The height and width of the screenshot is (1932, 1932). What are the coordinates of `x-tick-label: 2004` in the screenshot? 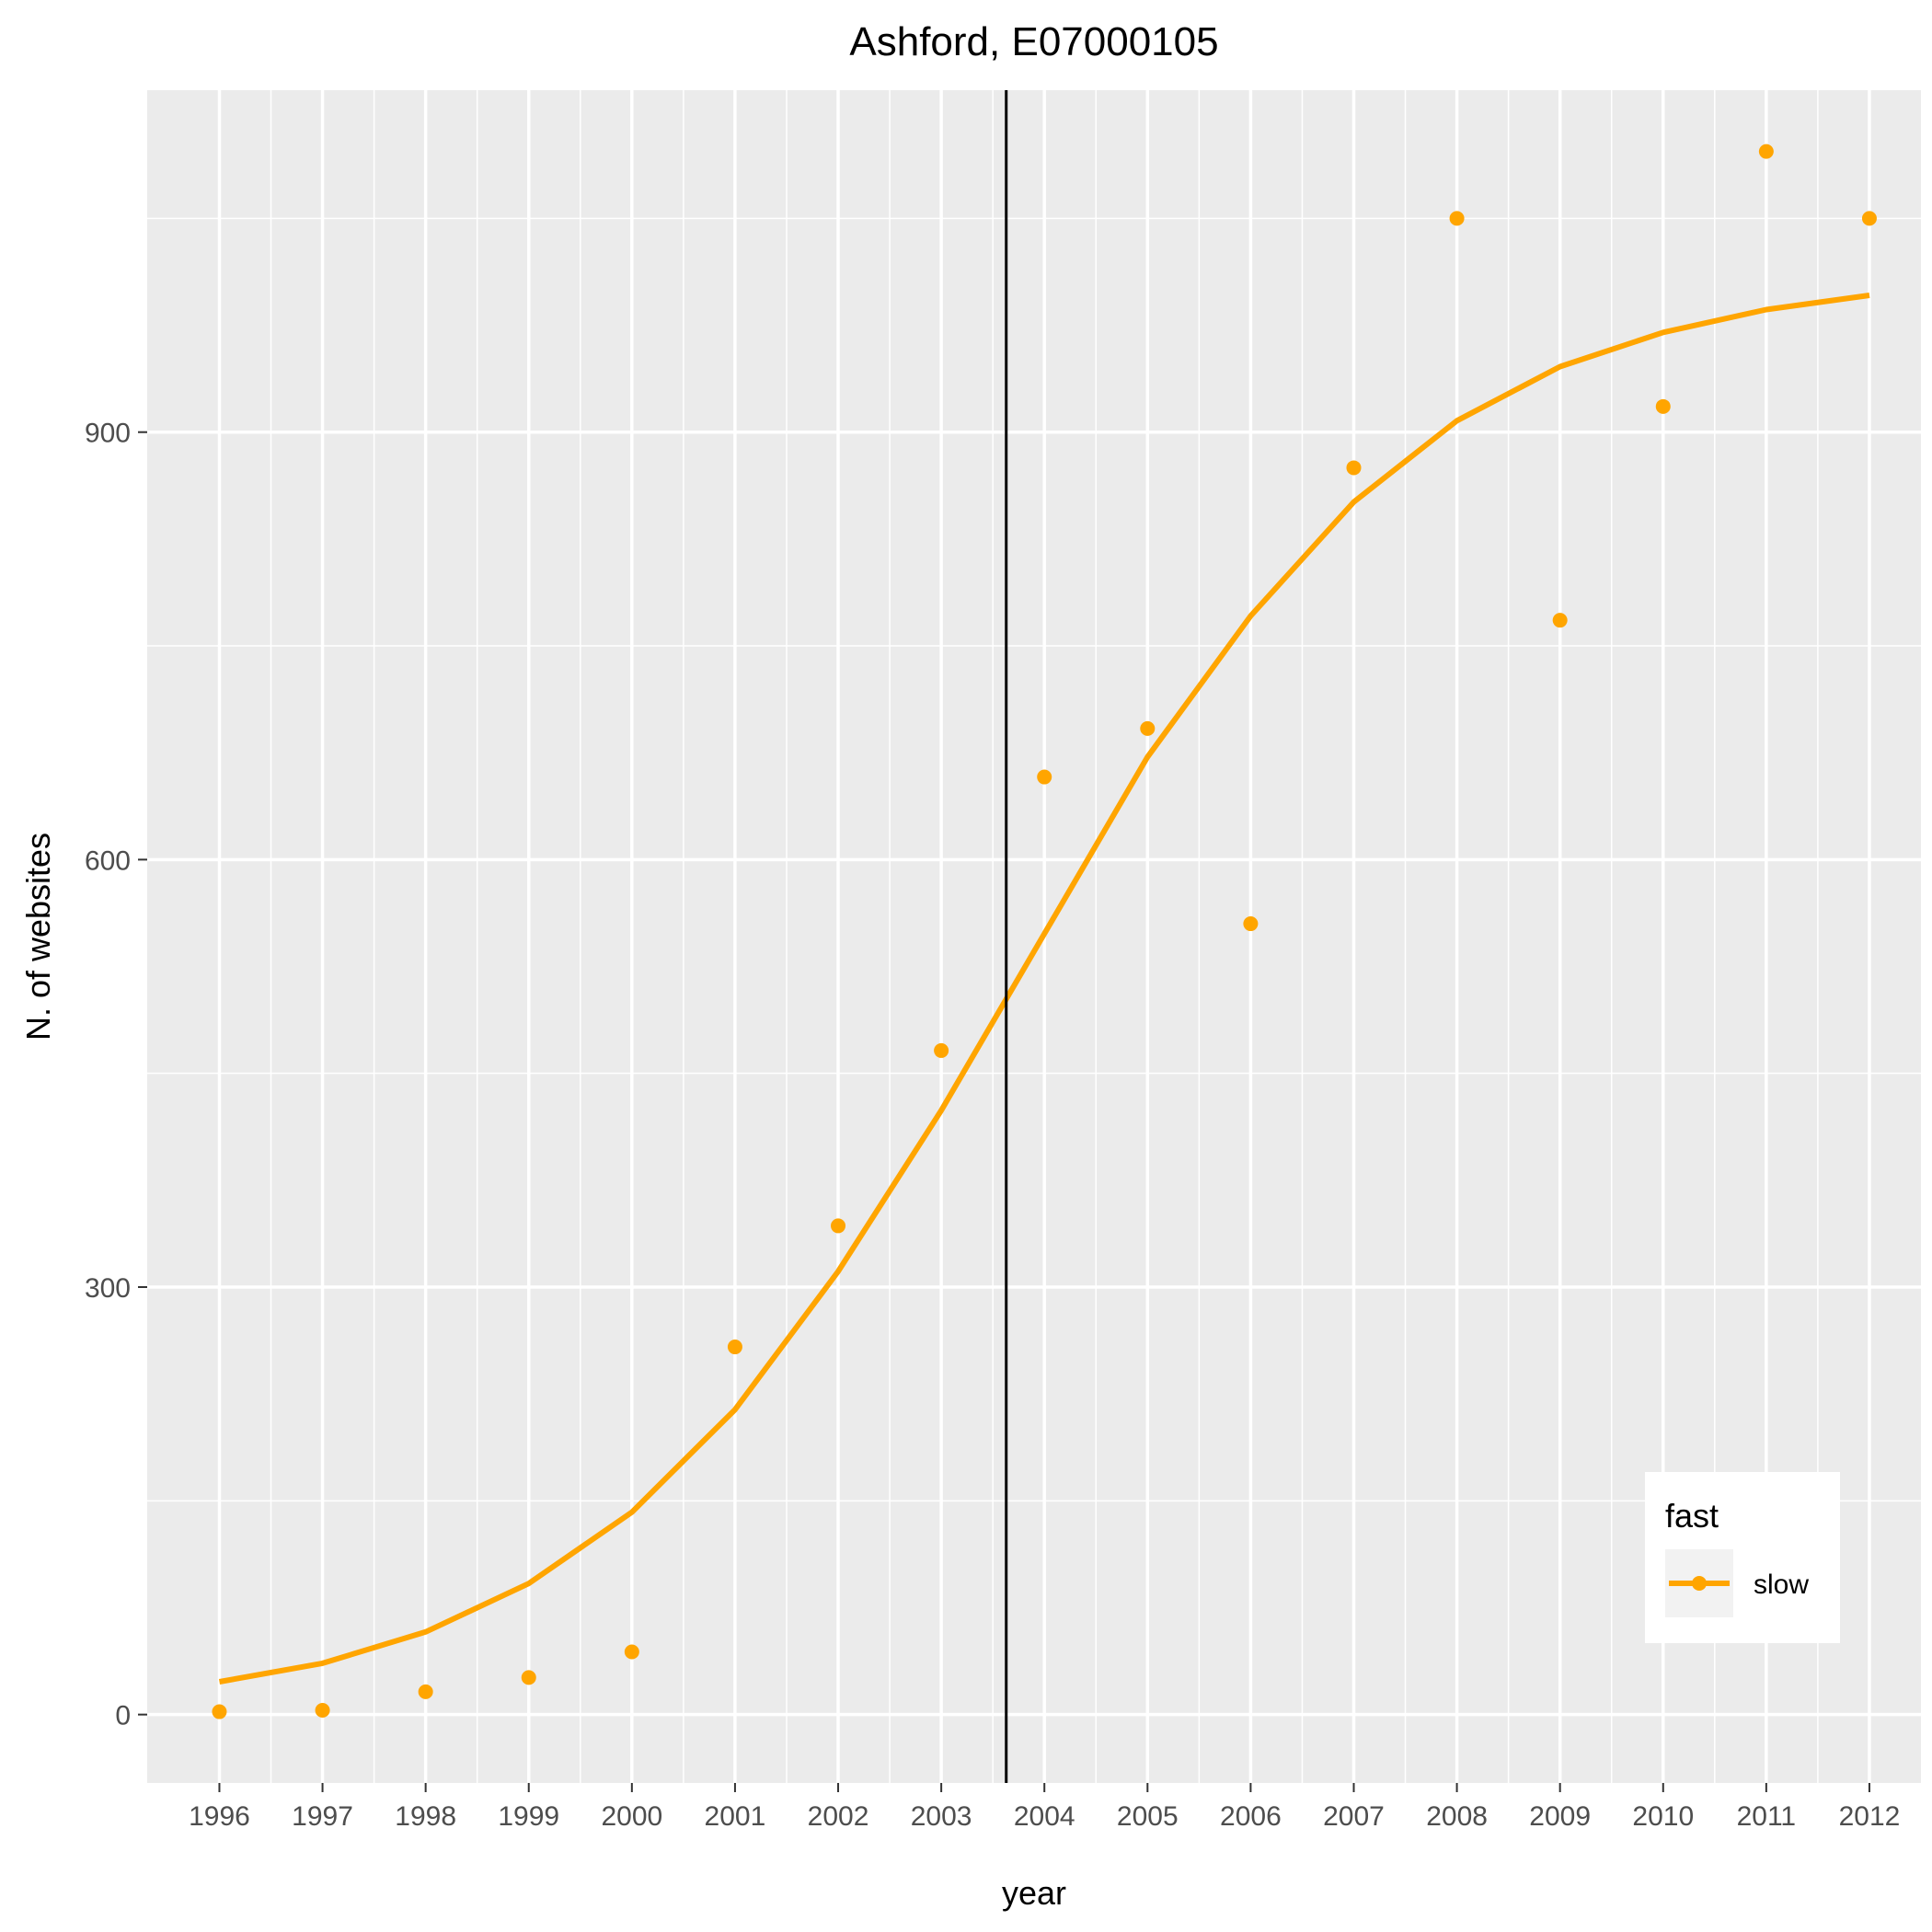 It's located at (1044, 1816).